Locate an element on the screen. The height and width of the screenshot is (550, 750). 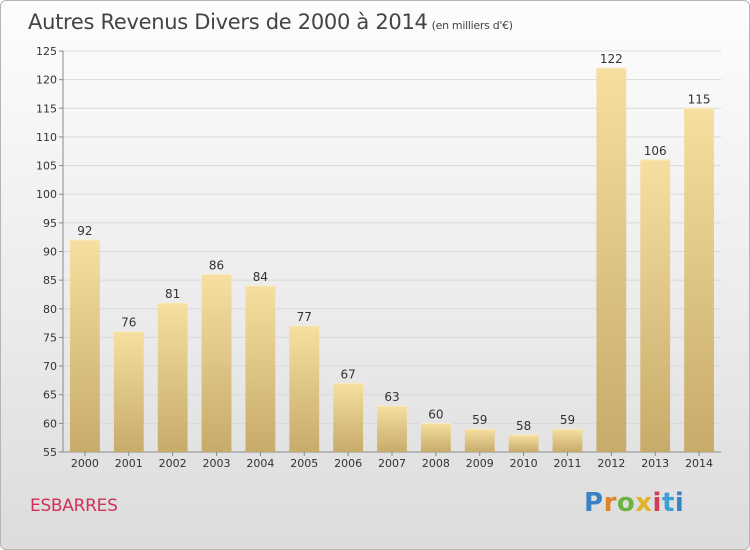
y-tick-label: 85 is located at coordinates (50, 280).